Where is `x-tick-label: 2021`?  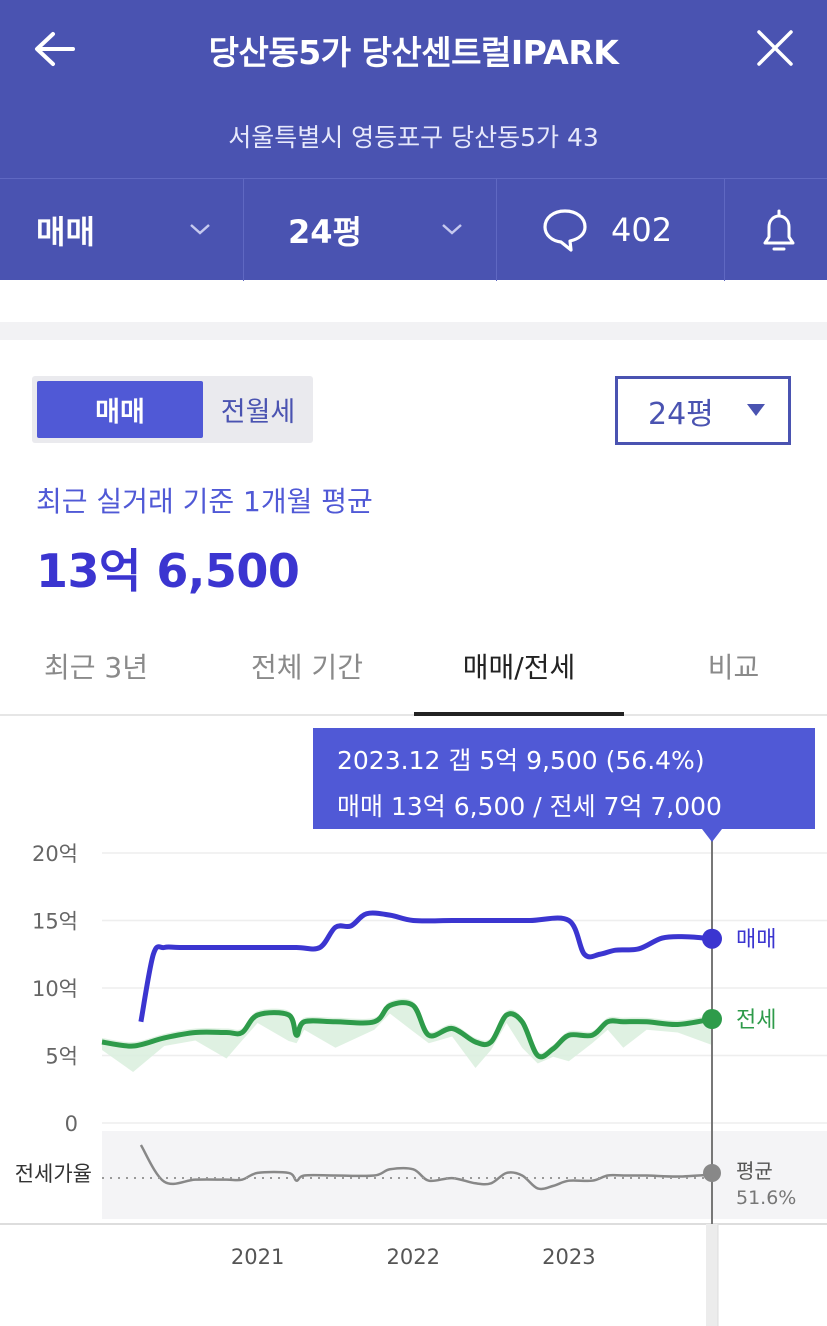
x-tick-label: 2021 is located at coordinates (257, 1257).